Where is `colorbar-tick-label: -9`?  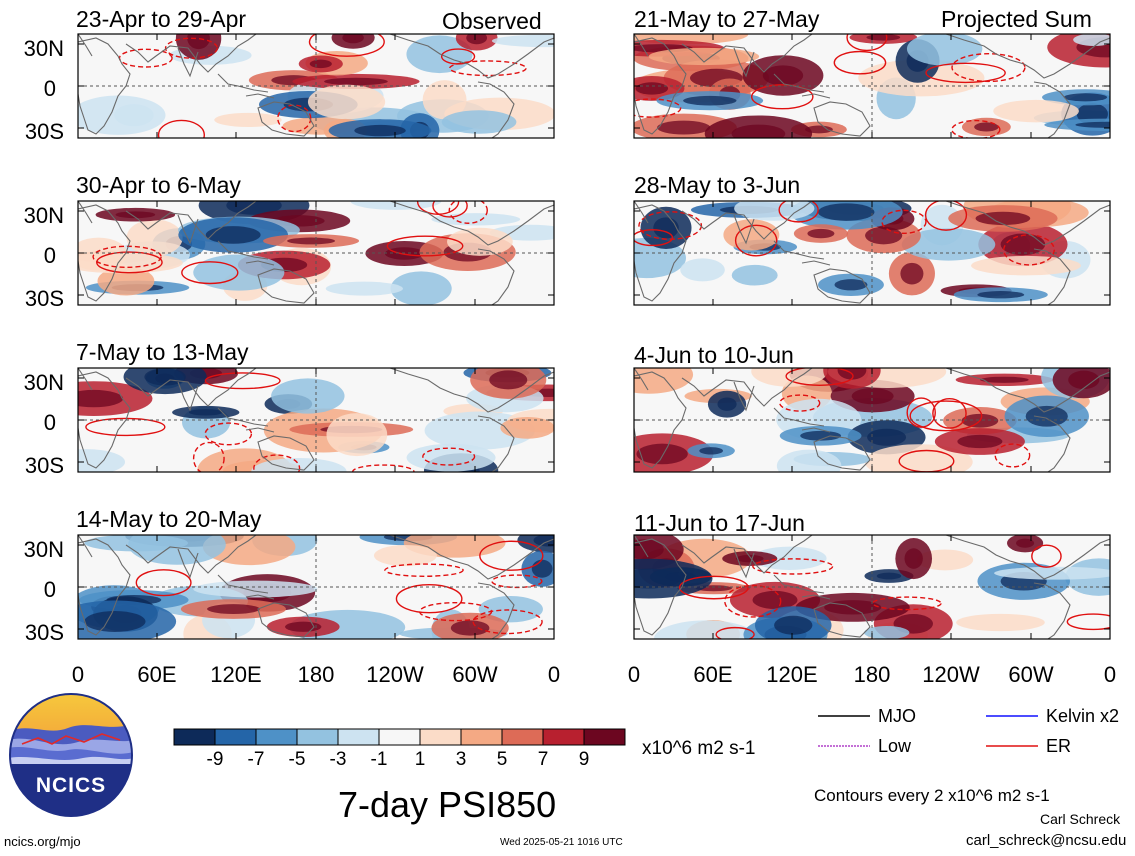
colorbar-tick-label: -9 is located at coordinates (215, 759).